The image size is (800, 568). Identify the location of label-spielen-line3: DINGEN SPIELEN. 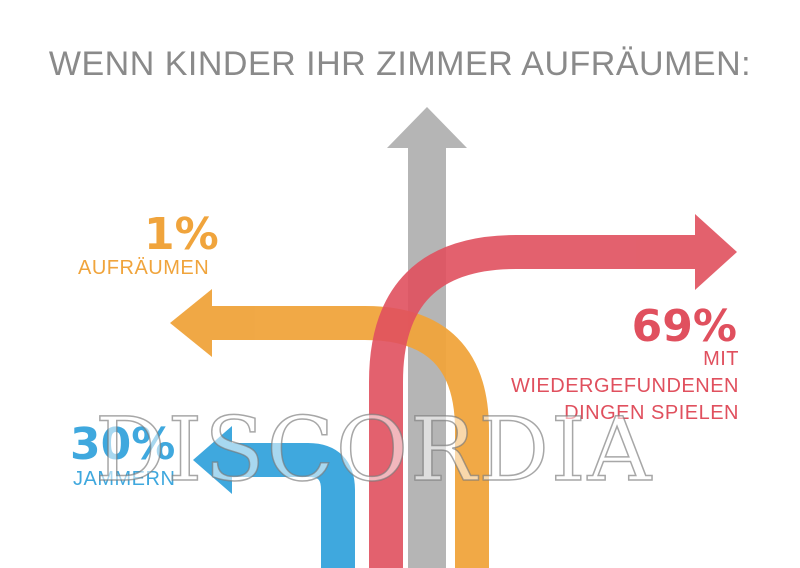
(651, 413).